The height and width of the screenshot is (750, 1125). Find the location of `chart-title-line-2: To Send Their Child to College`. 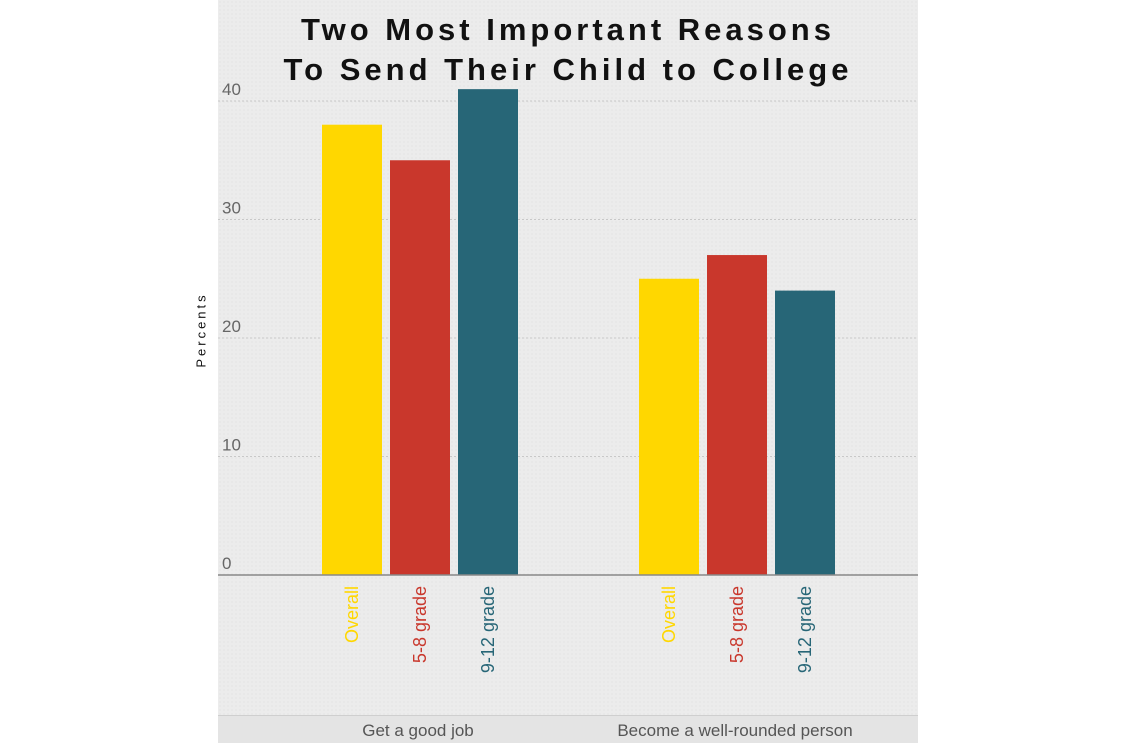

chart-title-line-2: To Send Their Child to College is located at coordinates (568, 69).